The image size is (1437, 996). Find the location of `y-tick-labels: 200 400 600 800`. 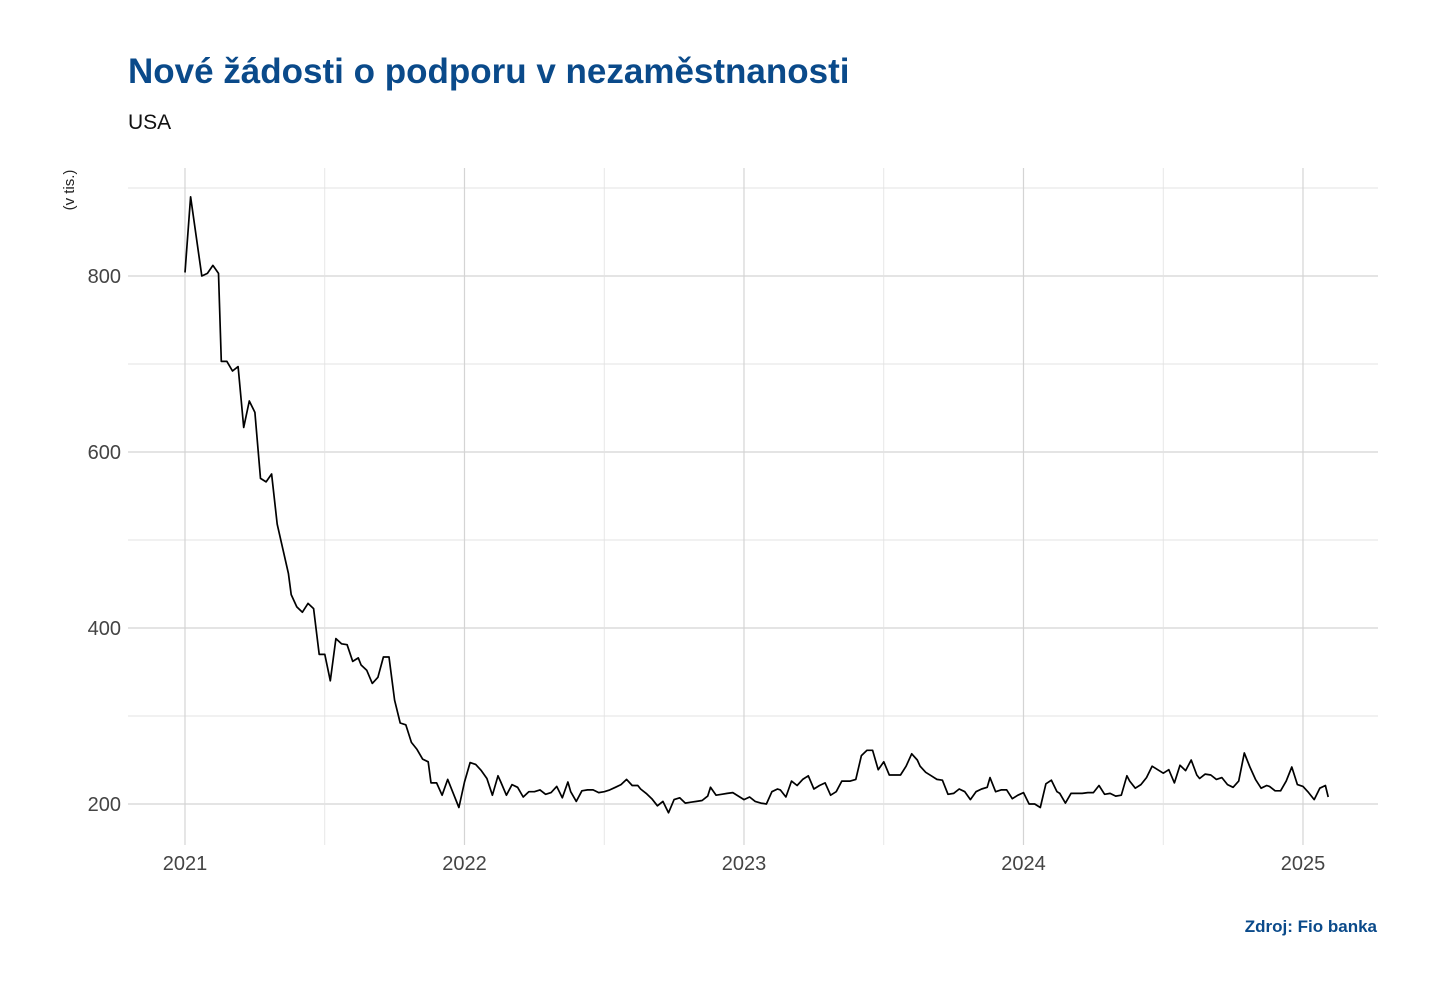

y-tick-labels: 200 400 600 800 is located at coordinates (104, 541).